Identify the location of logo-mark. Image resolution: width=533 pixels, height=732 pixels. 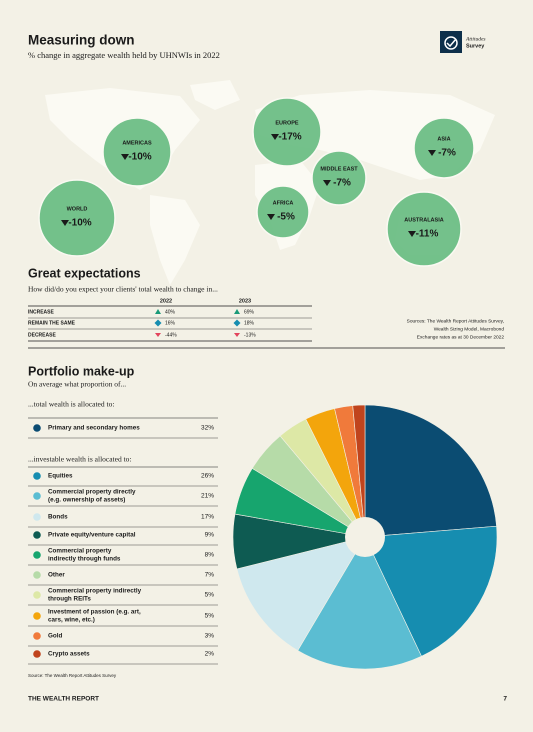
(451, 42).